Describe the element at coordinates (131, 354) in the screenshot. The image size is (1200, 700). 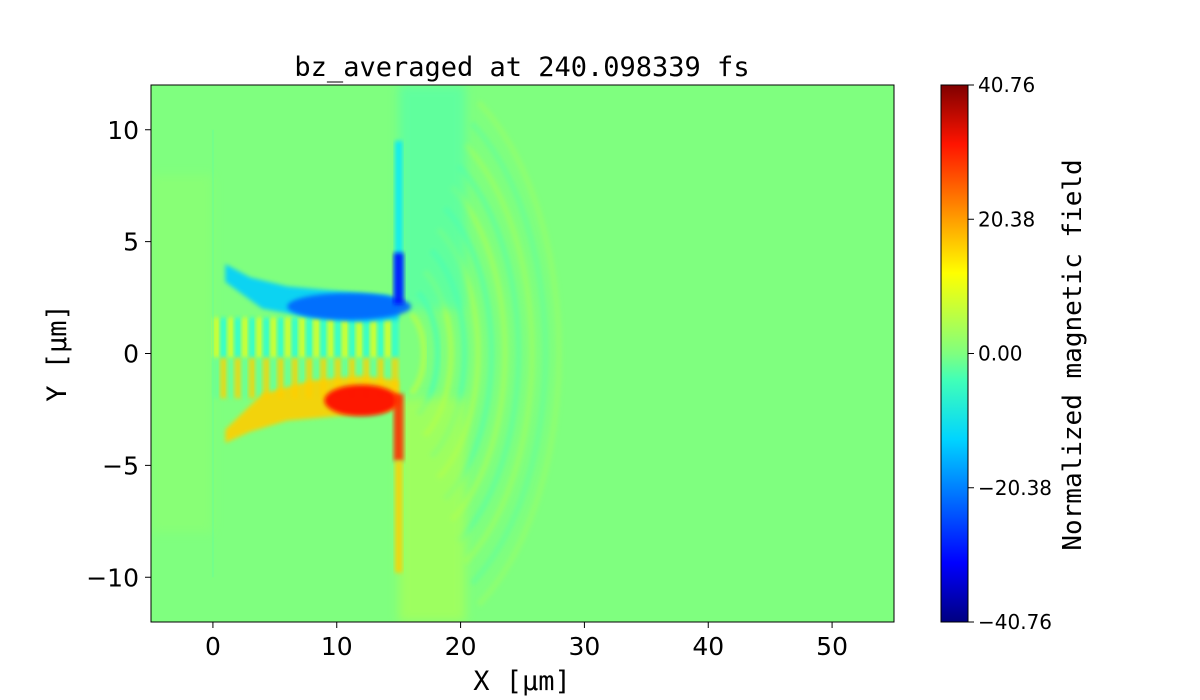
I see `y-tick-label: 0` at that location.